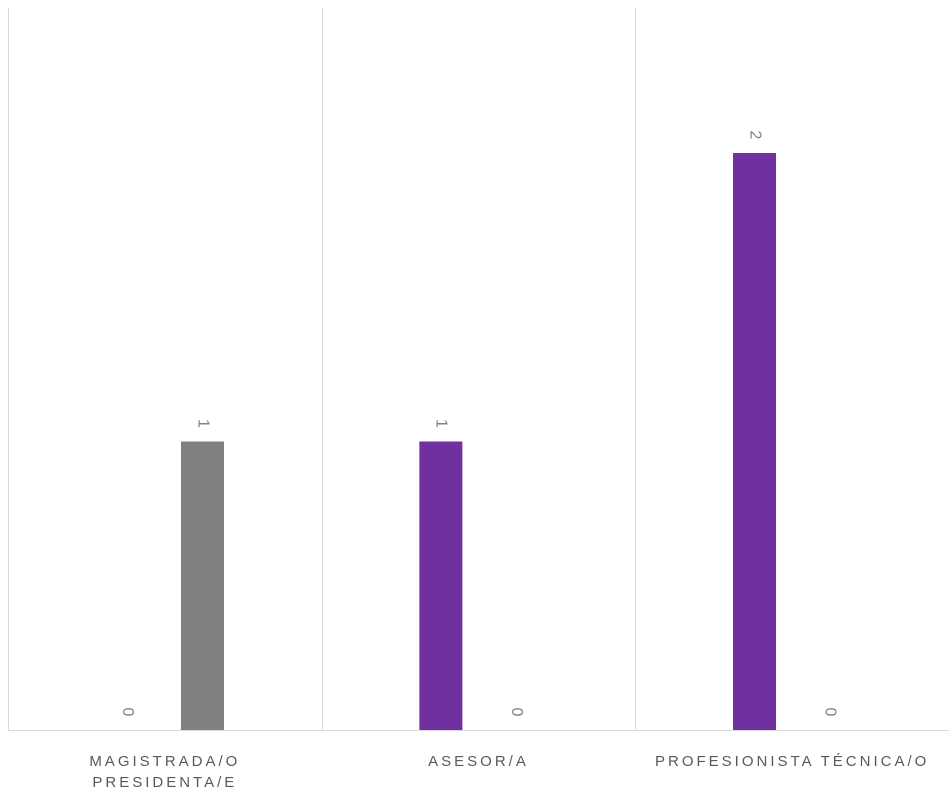 Image resolution: width=949 pixels, height=796 pixels. Describe the element at coordinates (164, 772) in the screenshot. I see `category-tick-label: MAGISTRADA/O PRESIDENTA/E` at that location.